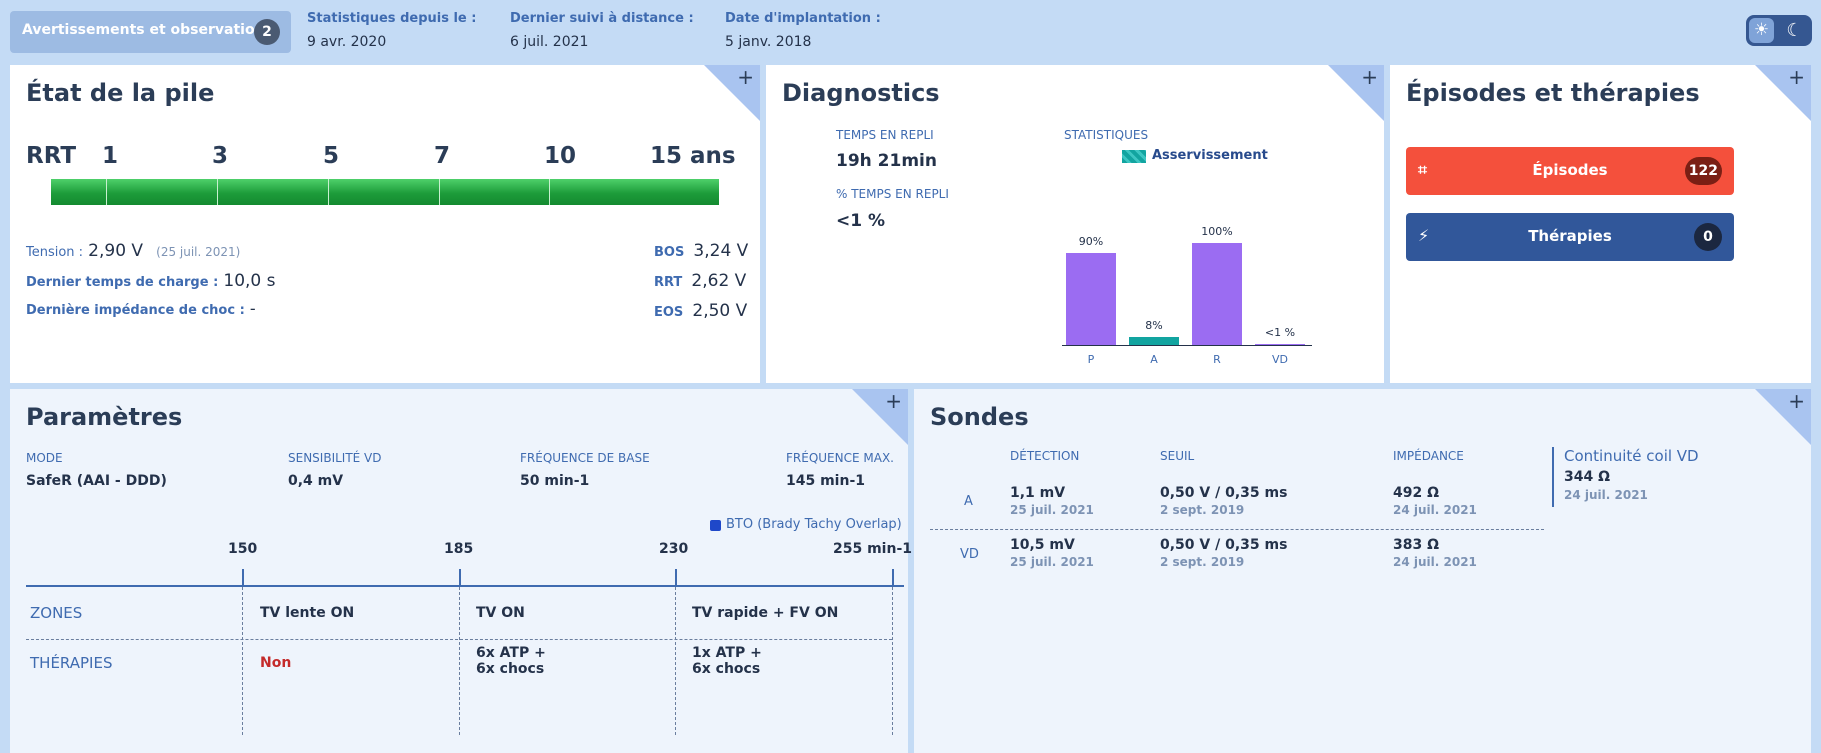 Image resolution: width=1821 pixels, height=753 pixels. I want to click on sun-icon: ☀, so click(1761, 30).